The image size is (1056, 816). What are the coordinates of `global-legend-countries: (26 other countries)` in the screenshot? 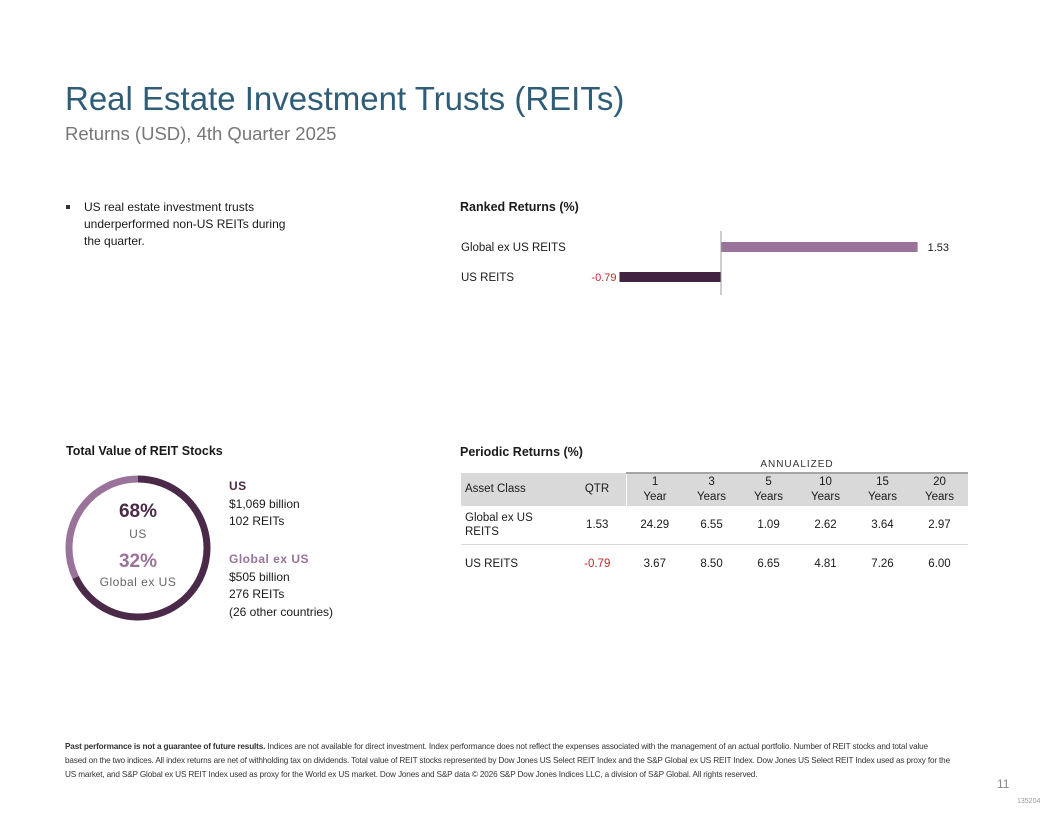 It's located at (281, 611).